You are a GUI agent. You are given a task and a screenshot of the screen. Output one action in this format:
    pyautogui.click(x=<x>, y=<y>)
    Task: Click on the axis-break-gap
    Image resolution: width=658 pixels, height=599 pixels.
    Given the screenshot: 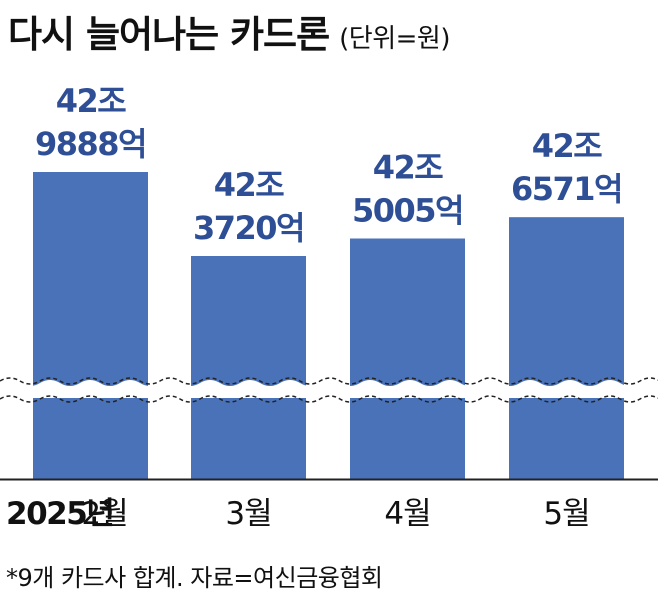 What is the action you would take?
    pyautogui.click(x=329, y=389)
    